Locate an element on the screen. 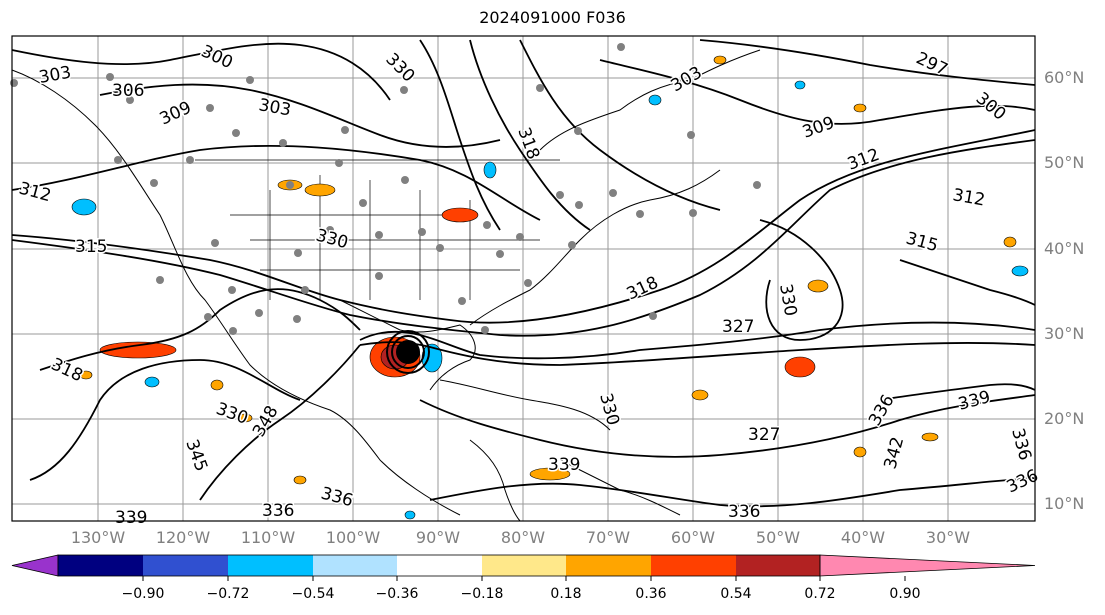  colorbar-tick-label: −0.72 is located at coordinates (228, 594).